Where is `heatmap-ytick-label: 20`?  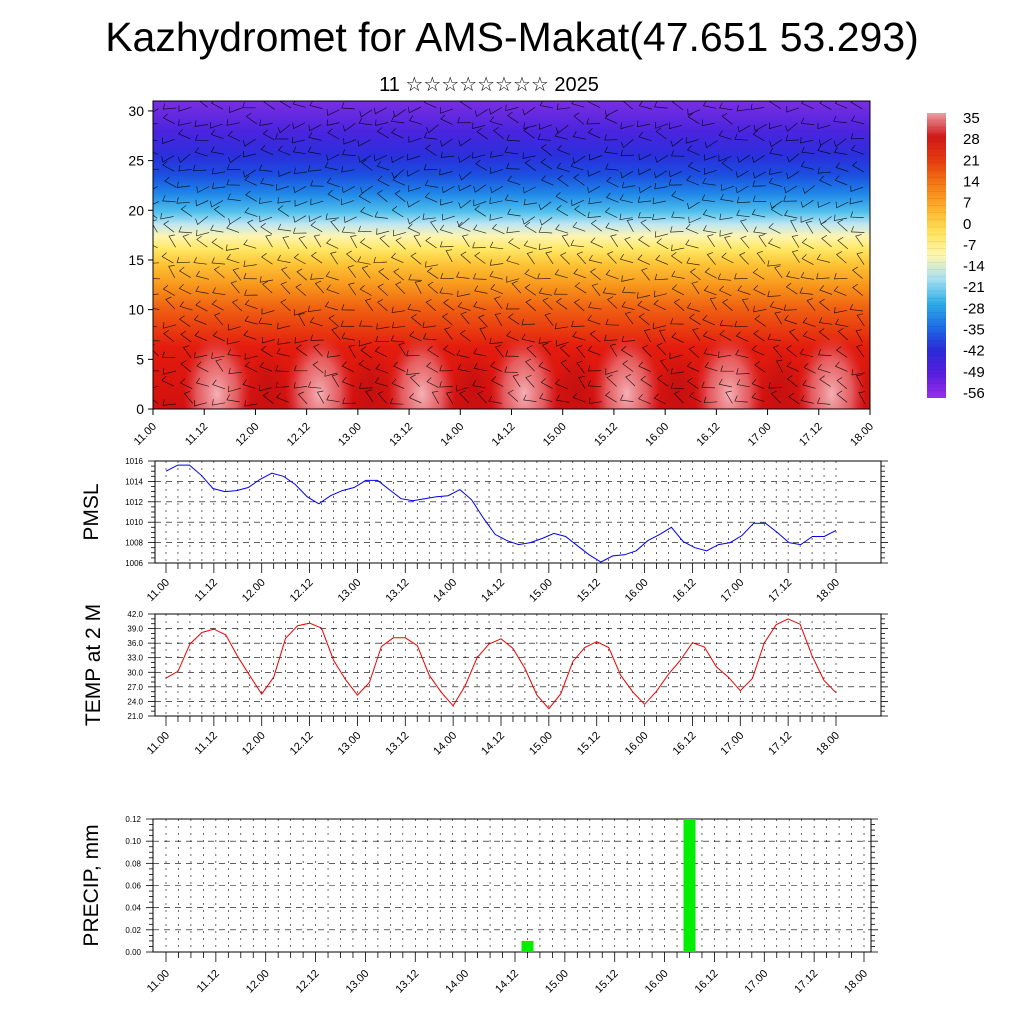
heatmap-ytick-label: 20 is located at coordinates (136, 210).